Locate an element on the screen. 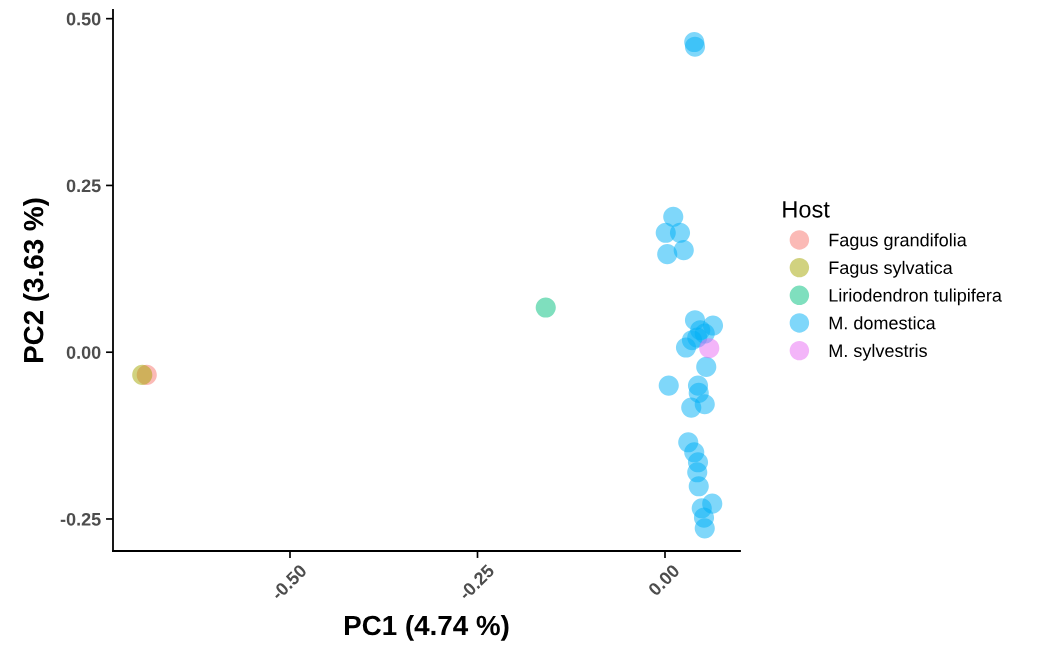 This screenshot has height=657, width=1039. legend-label: M. domestica is located at coordinates (882, 323).